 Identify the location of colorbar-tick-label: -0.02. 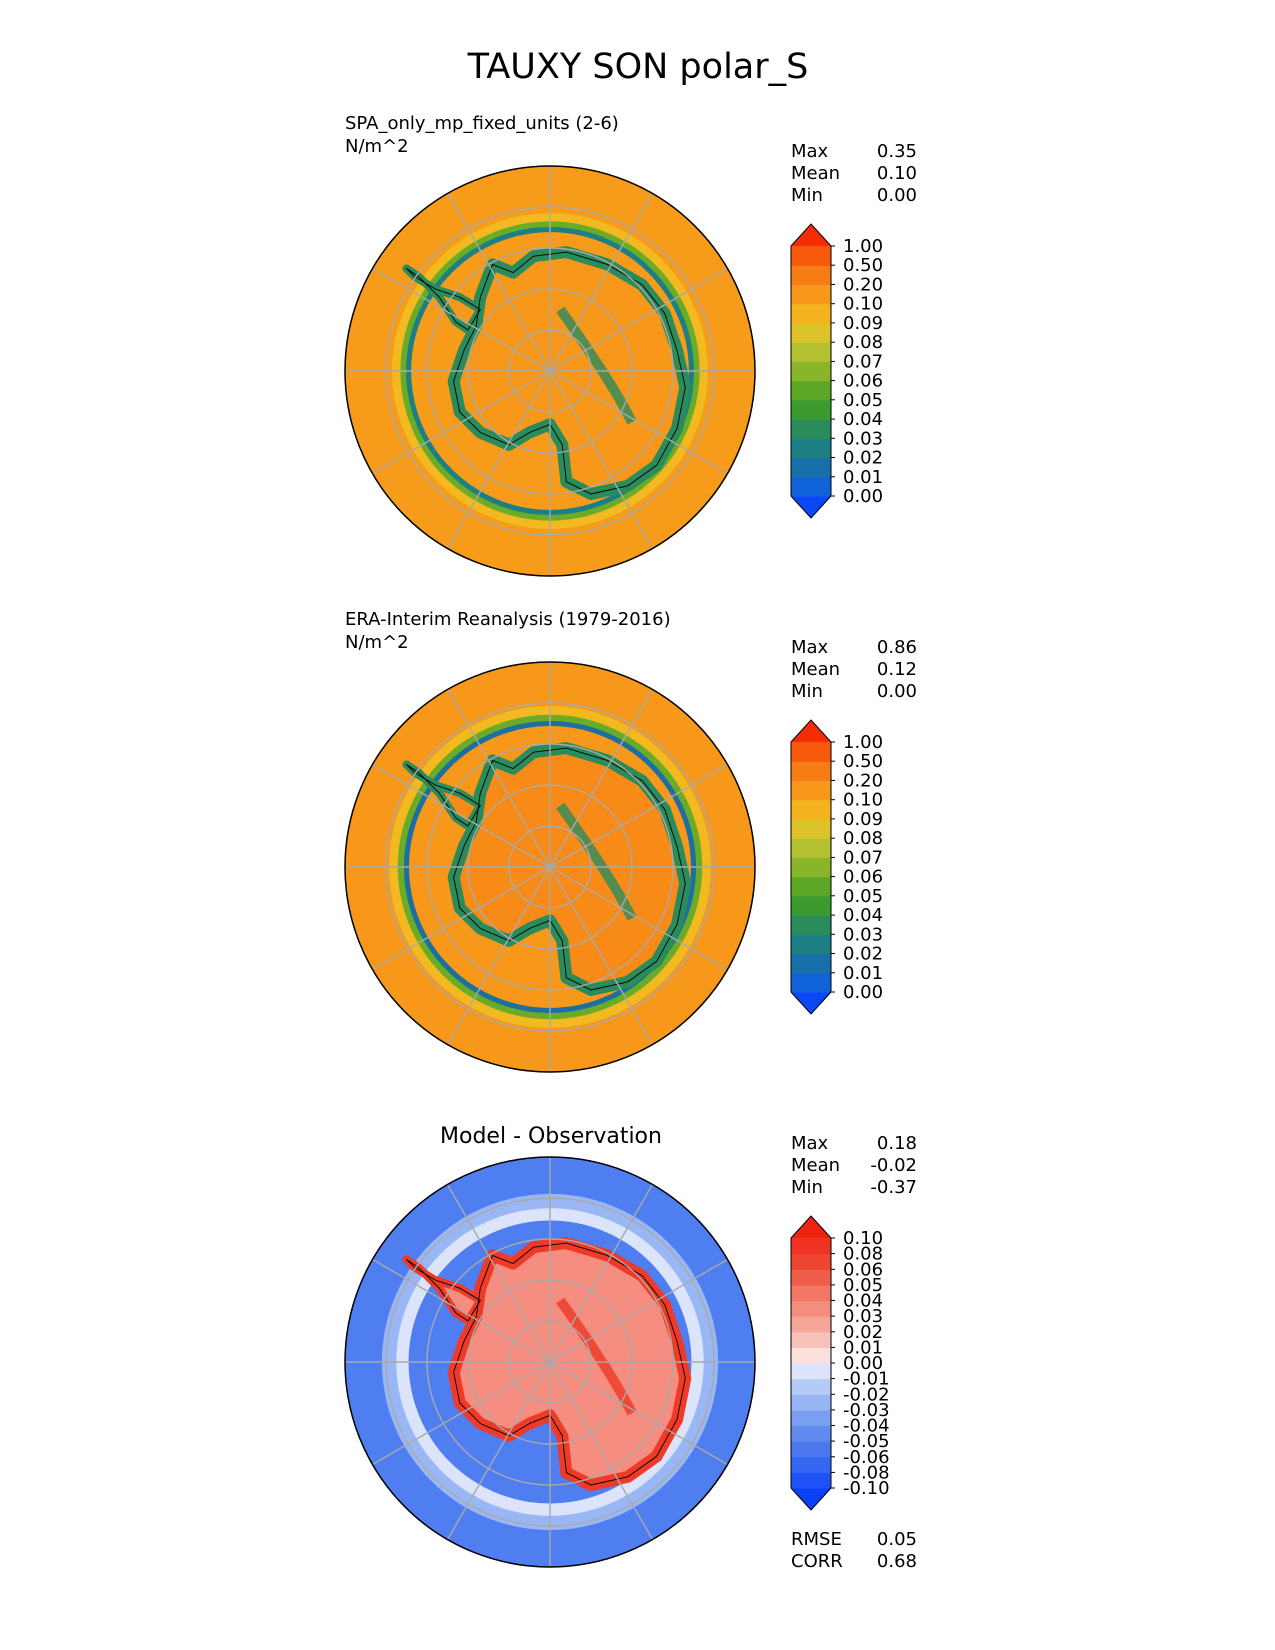
(866, 1394).